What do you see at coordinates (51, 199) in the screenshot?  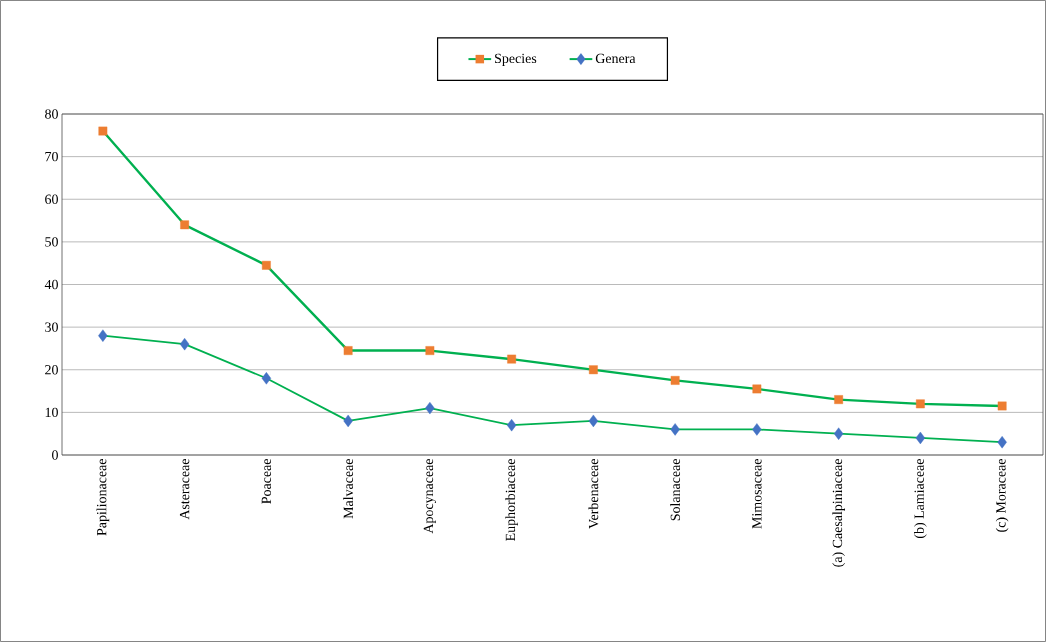 I see `y-tick-label: 60` at bounding box center [51, 199].